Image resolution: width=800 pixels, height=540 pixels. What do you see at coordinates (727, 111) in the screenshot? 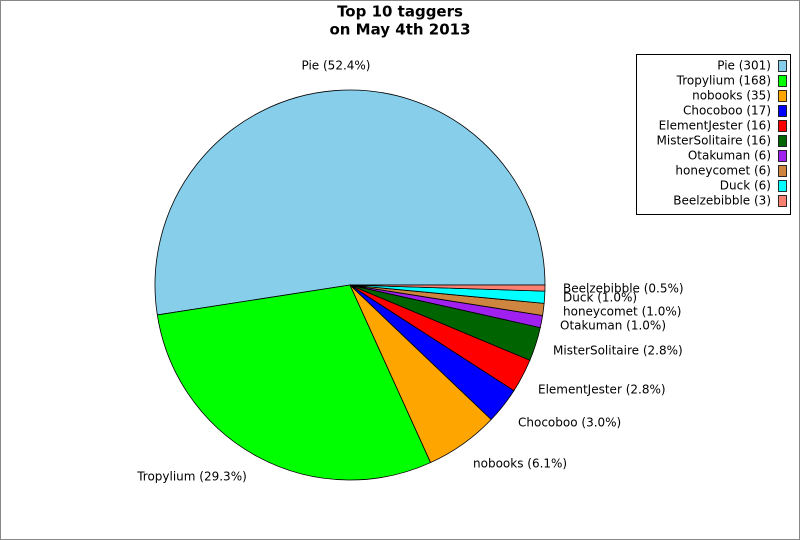
I see `legend-label: Chocoboo (17)` at bounding box center [727, 111].